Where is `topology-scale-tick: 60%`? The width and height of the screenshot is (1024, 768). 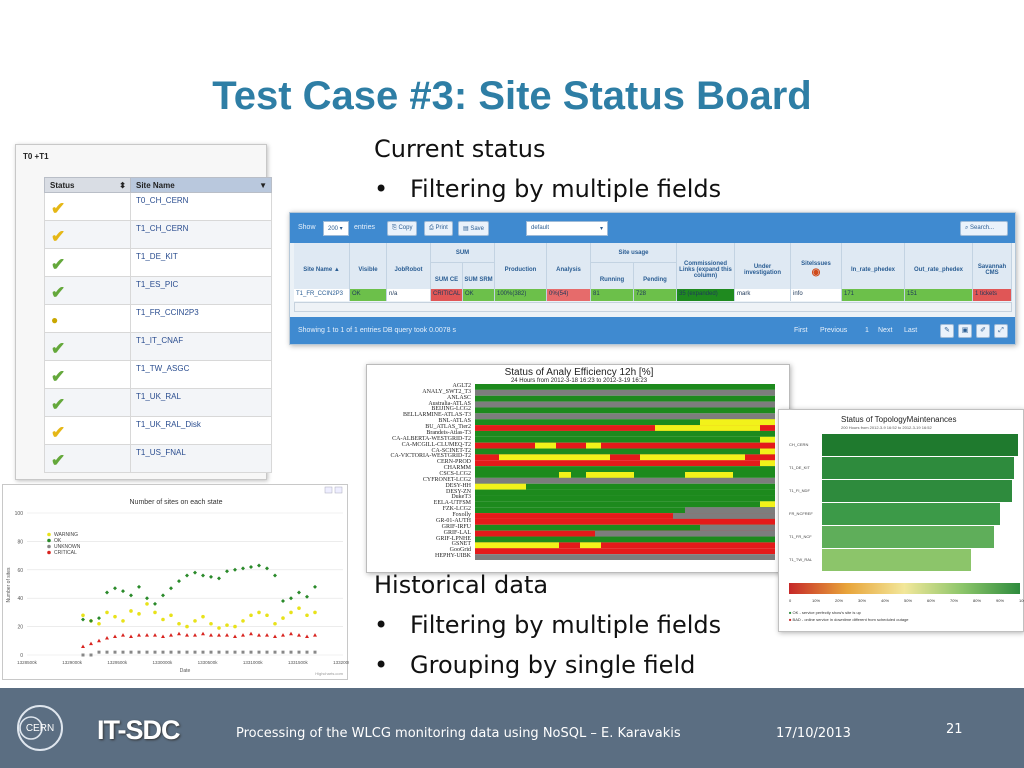 topology-scale-tick: 60% is located at coordinates (931, 600).